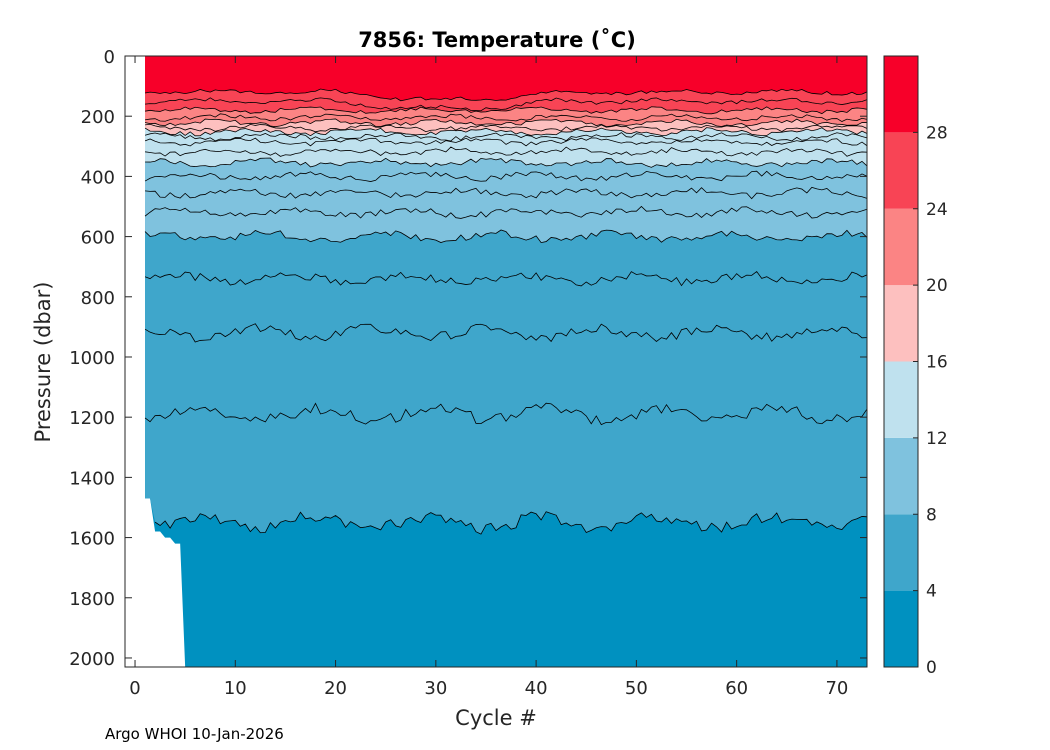 The image size is (1050, 750). Describe the element at coordinates (98, 177) in the screenshot. I see `y-tick-label: 400` at that location.